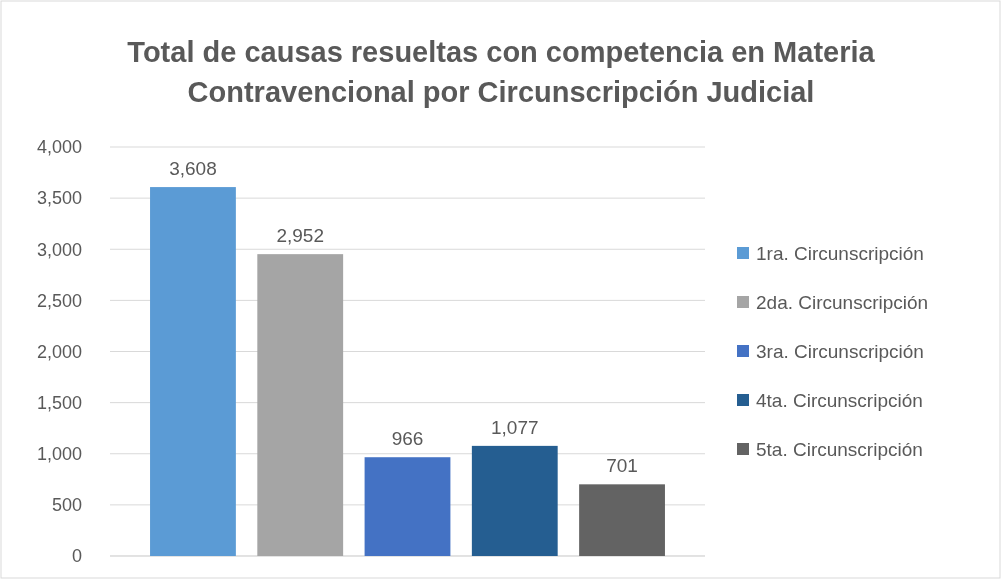 Image resolution: width=1002 pixels, height=580 pixels. What do you see at coordinates (407, 439) in the screenshot?
I see `data-label: 966` at bounding box center [407, 439].